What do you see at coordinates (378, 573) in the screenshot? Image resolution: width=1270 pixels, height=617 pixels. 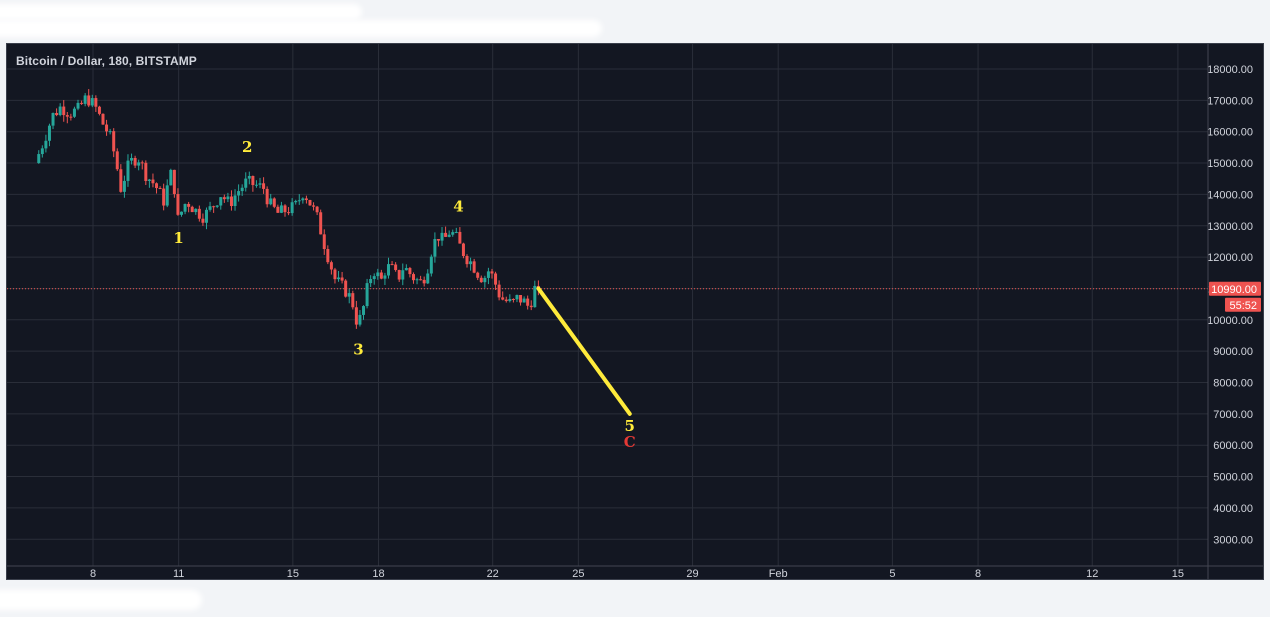 I see `x-tick-label: 18` at bounding box center [378, 573].